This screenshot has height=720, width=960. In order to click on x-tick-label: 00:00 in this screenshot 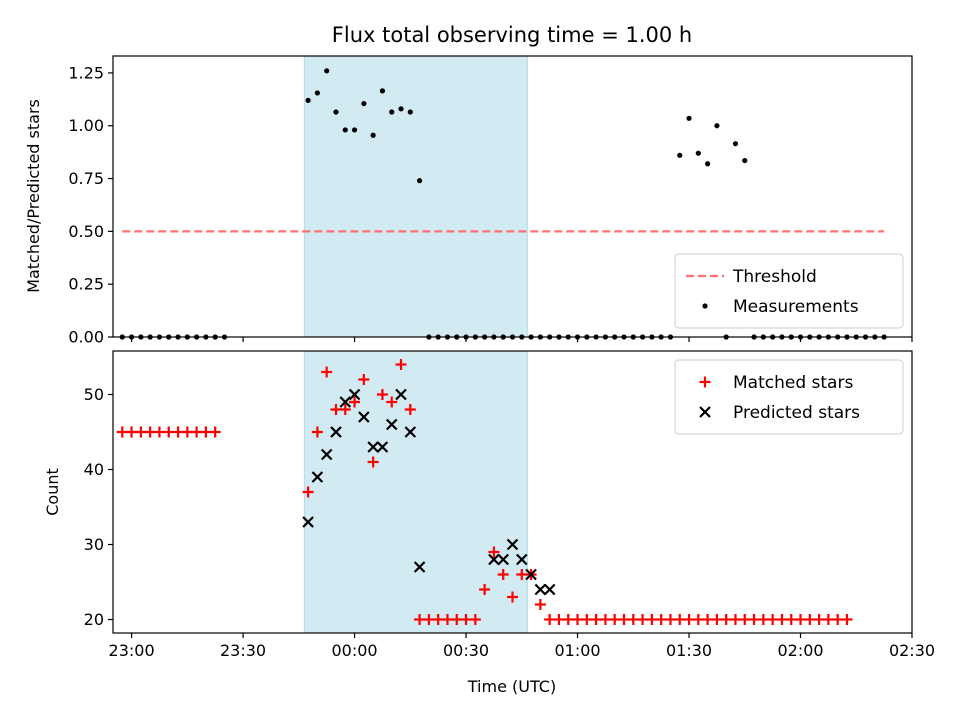, I will do `click(355, 650)`.